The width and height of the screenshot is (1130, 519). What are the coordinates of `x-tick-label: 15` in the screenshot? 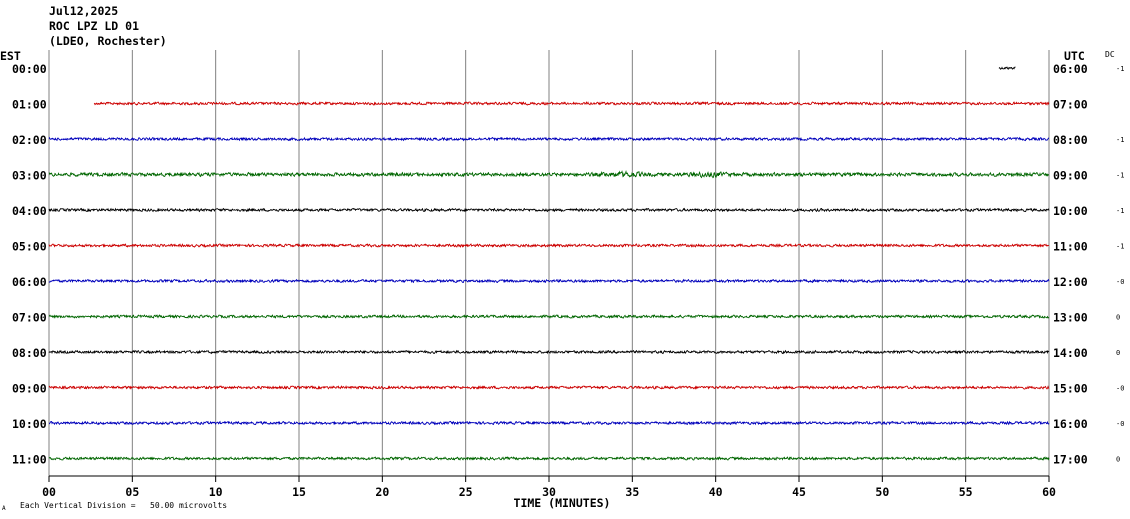 It's located at (299, 492).